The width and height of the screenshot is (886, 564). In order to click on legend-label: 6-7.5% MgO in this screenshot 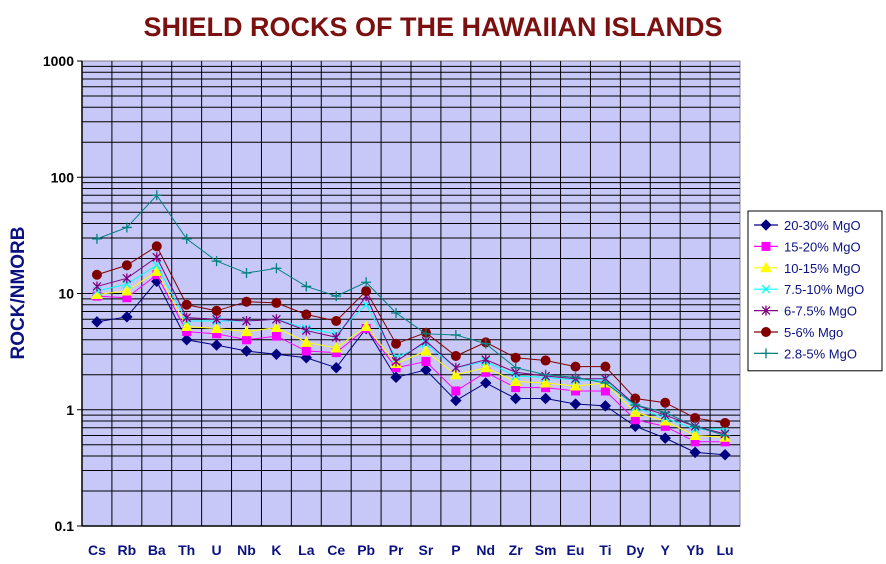, I will do `click(820, 311)`.